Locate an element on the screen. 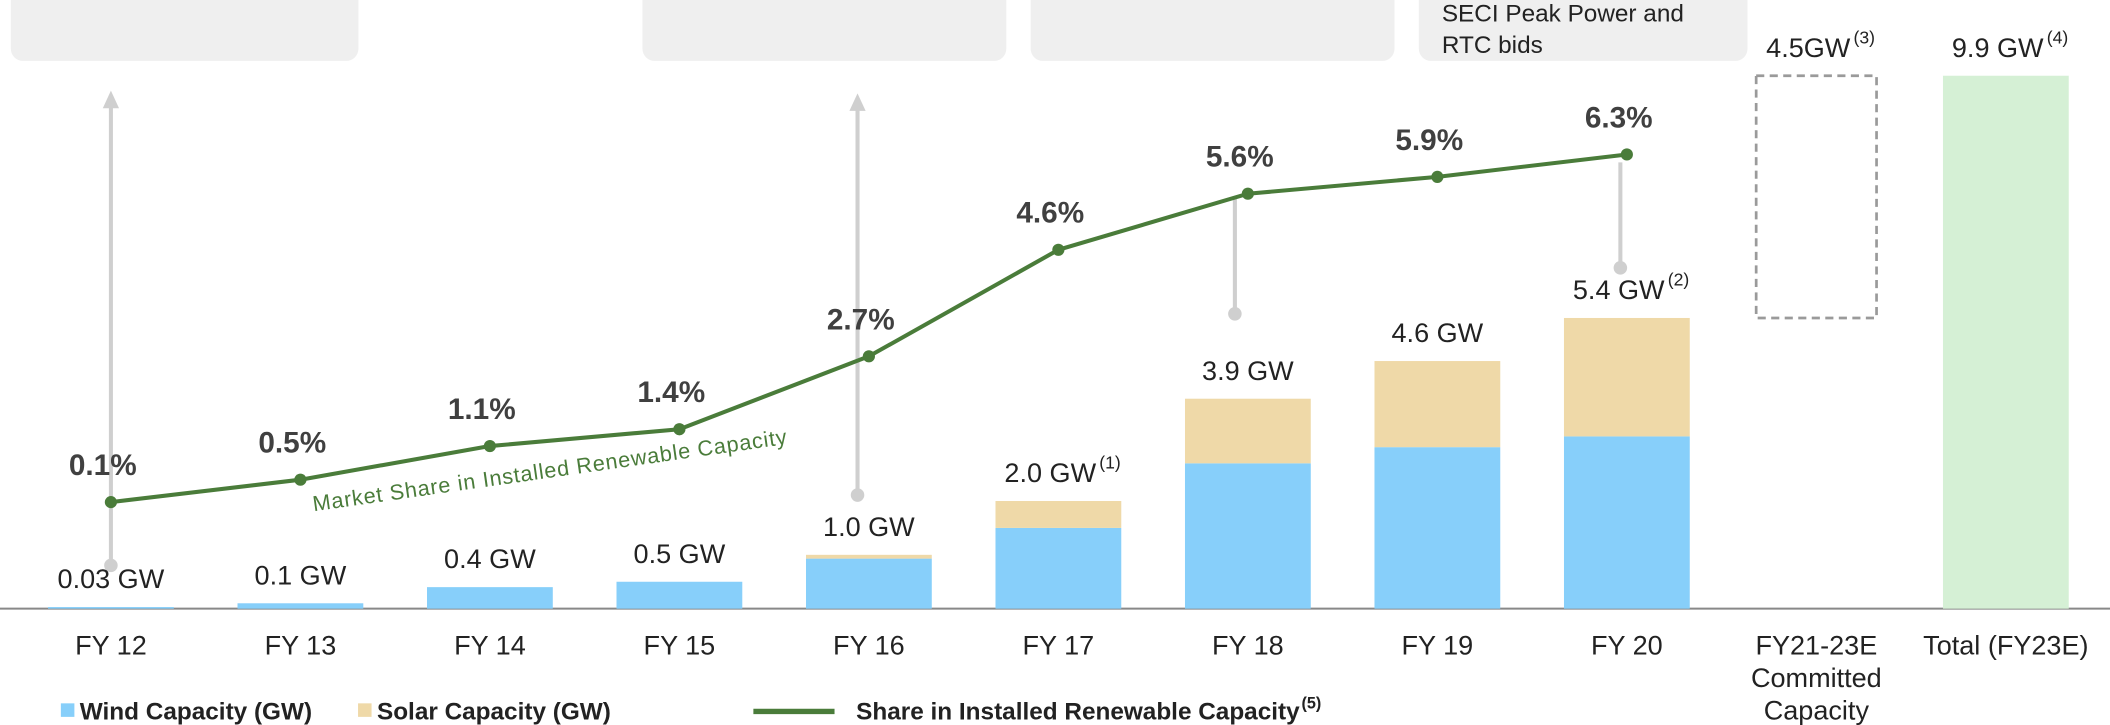  x-tick-label: Total (FY23E) is located at coordinates (2005, 646).